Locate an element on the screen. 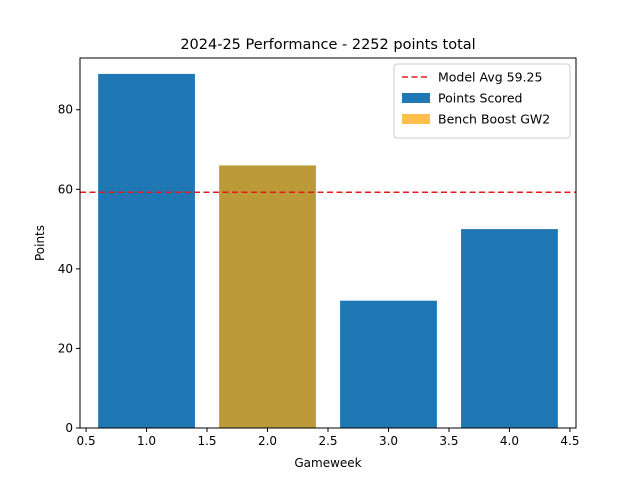  legend-box is located at coordinates (482, 101).